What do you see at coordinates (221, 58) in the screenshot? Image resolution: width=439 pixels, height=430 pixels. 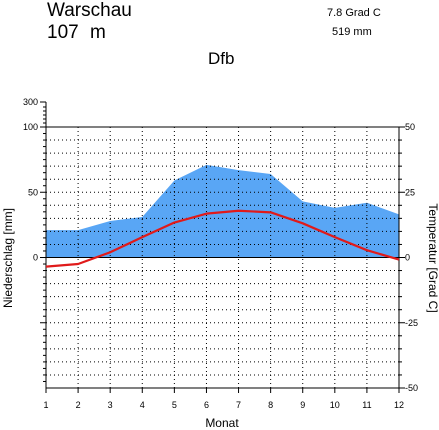 I see `climate-class: Dfb` at bounding box center [221, 58].